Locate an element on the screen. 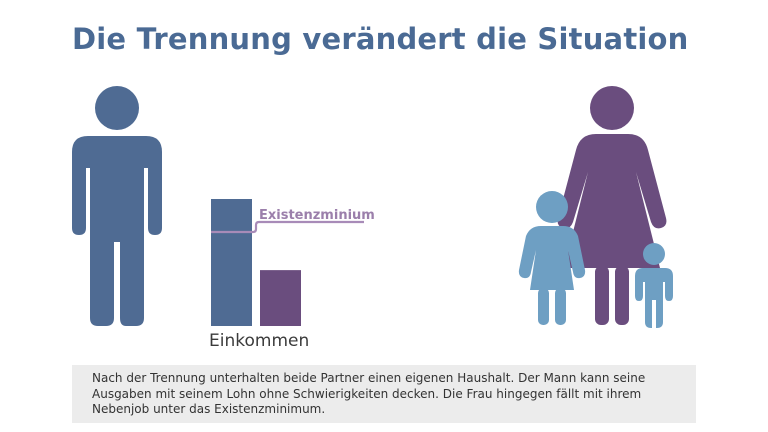 The image size is (768, 432). woman-icon is located at coordinates (612, 205).